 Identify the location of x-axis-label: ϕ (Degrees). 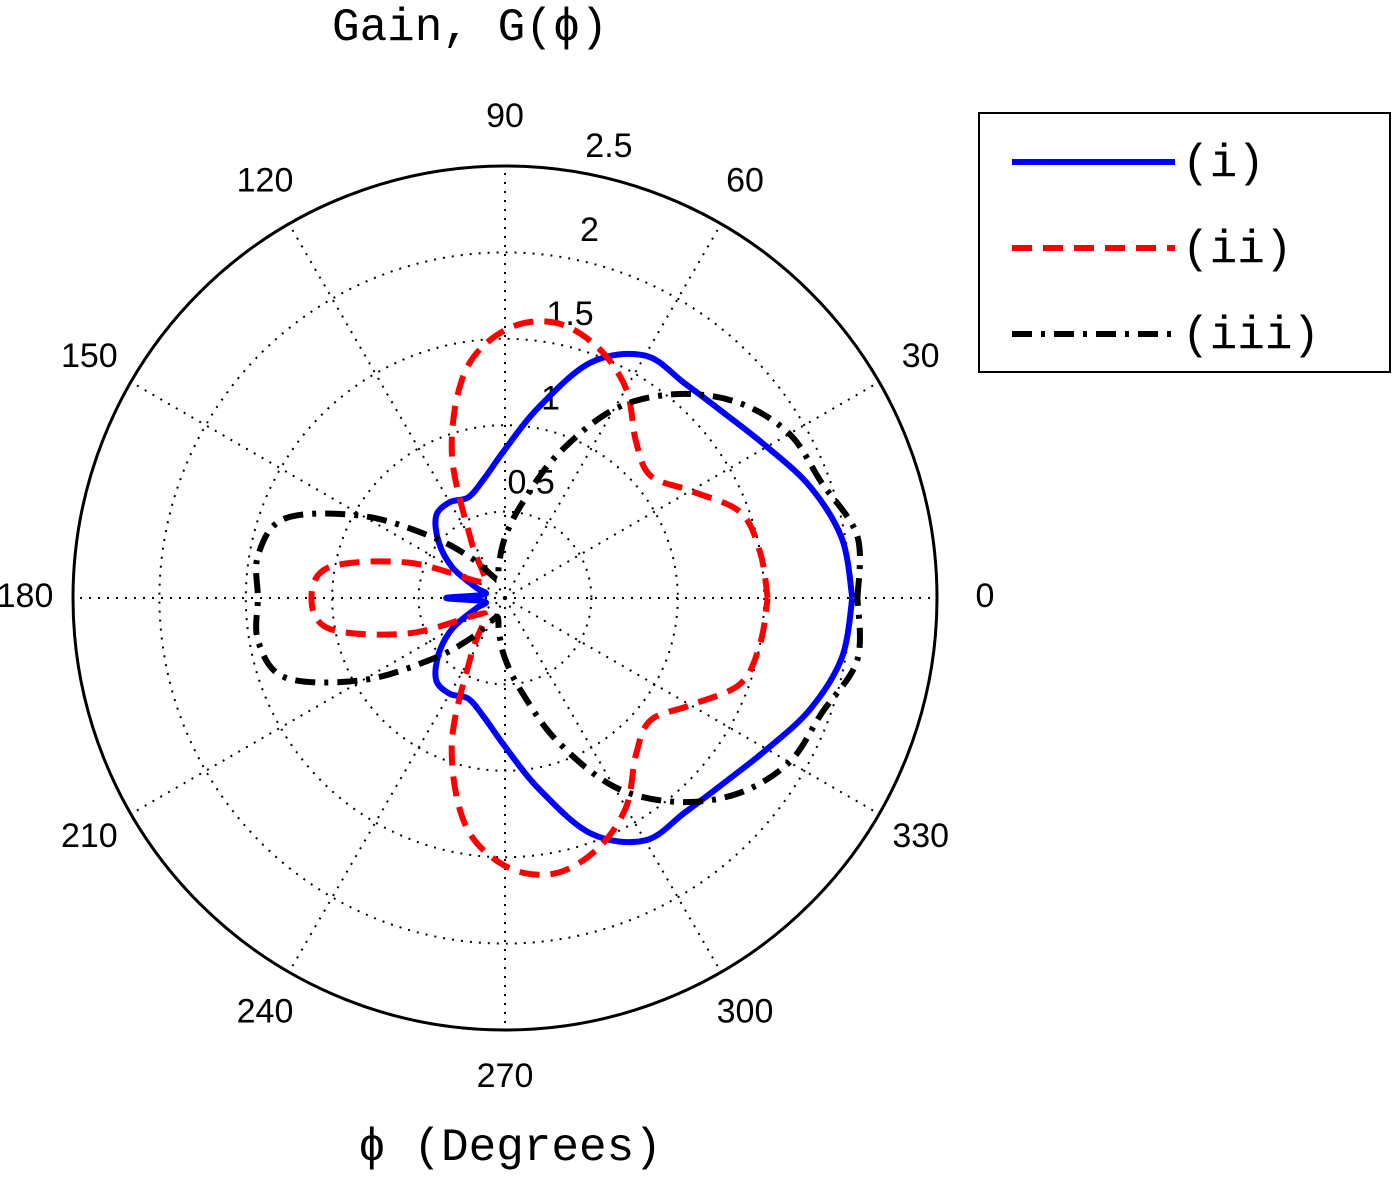
(510, 1148).